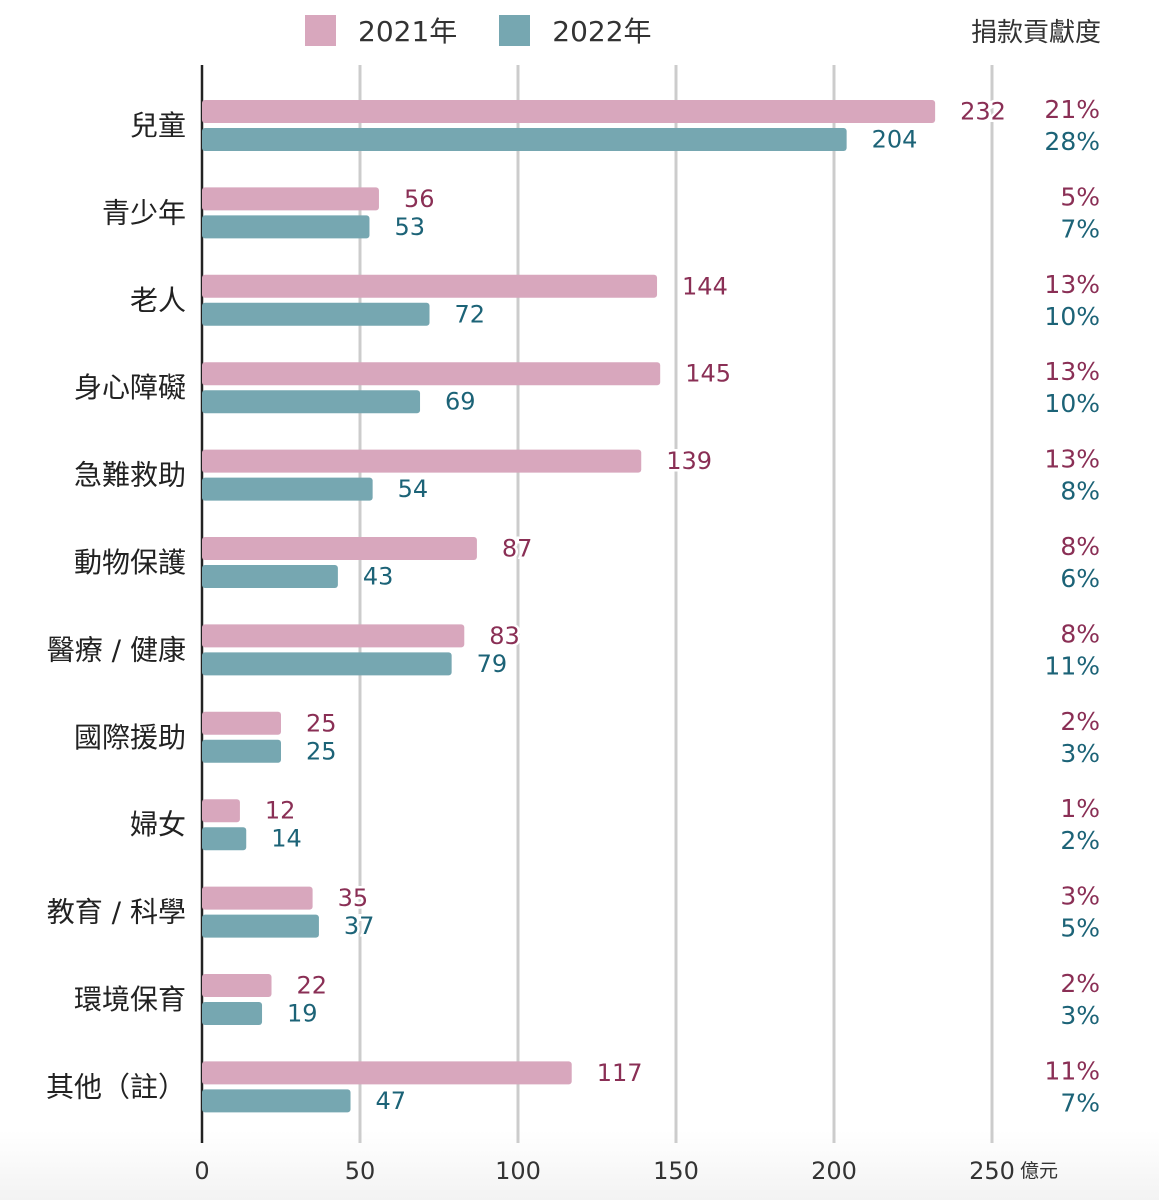 Image resolution: width=1159 pixels, height=1200 pixels. I want to click on data-label-2022: 72, so click(470, 314).